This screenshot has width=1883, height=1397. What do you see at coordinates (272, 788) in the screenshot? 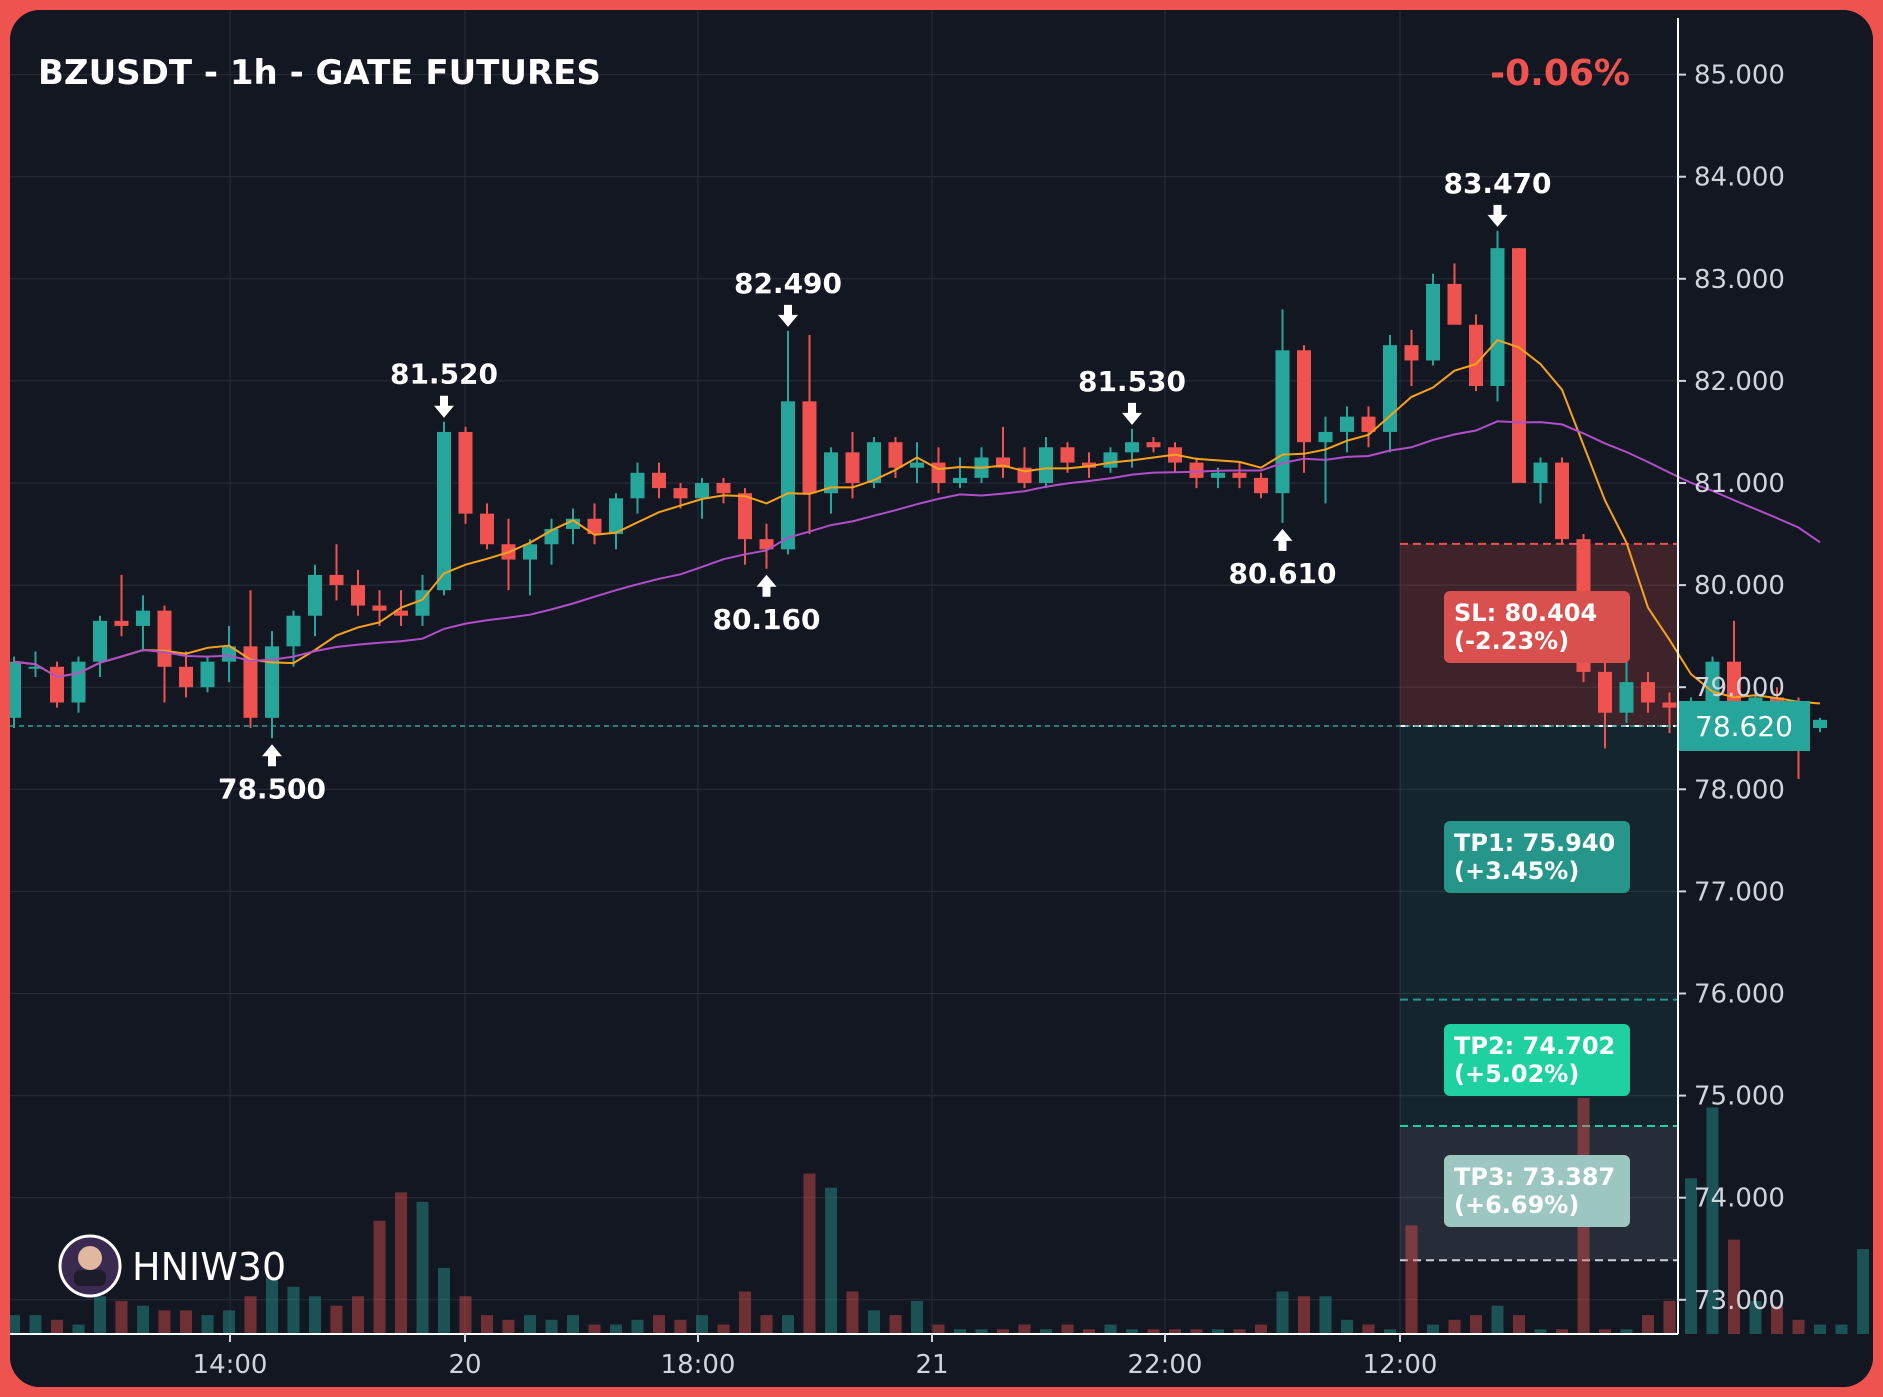
I see `low-price-label: 78.500` at bounding box center [272, 788].